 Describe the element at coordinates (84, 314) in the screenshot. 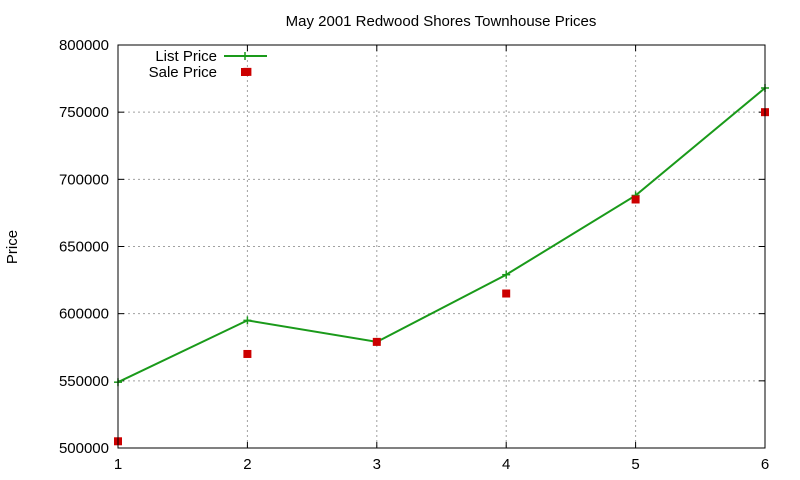

I see `y-tick-label: 600000` at that location.